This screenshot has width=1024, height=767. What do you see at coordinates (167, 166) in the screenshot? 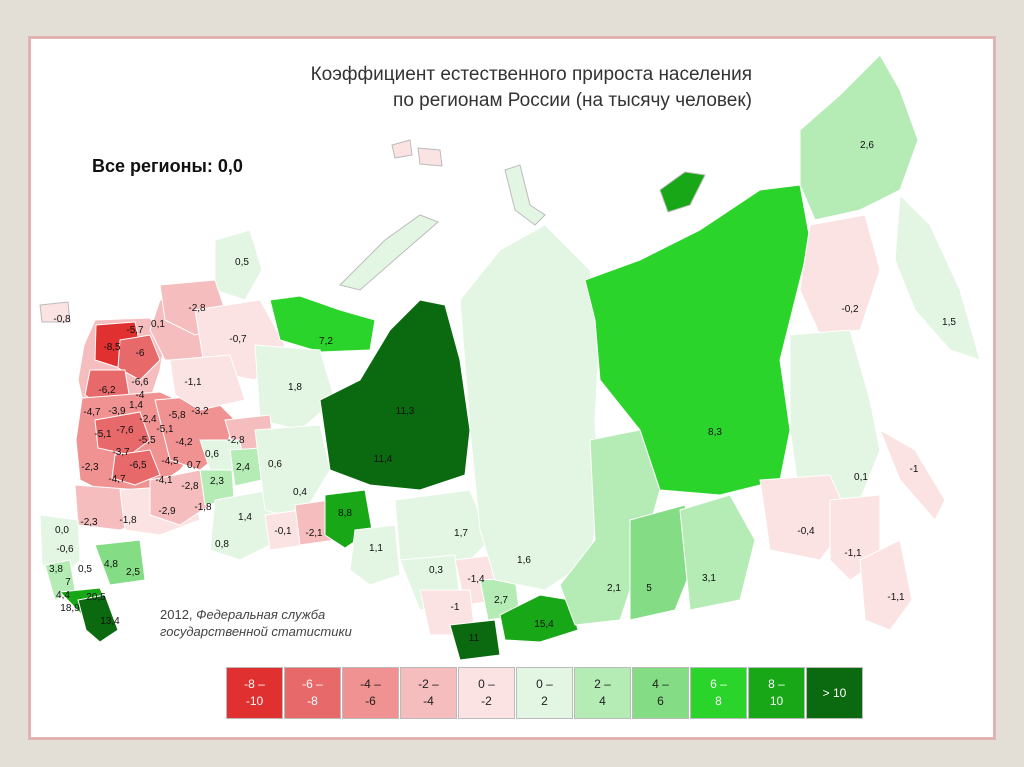
I see `all-regions-summary: Все регионы: 0,0` at bounding box center [167, 166].